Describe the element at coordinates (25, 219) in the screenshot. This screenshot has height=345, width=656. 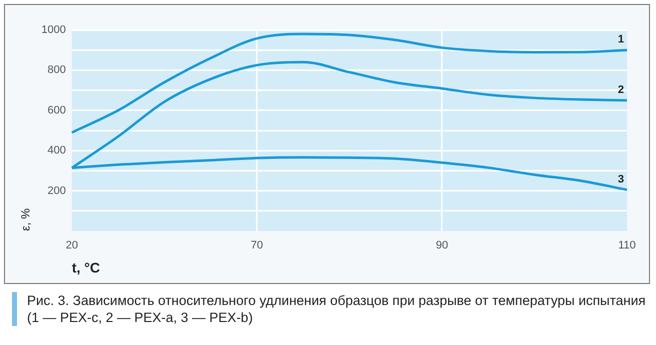
I see `y-axis-title: ε, %` at that location.